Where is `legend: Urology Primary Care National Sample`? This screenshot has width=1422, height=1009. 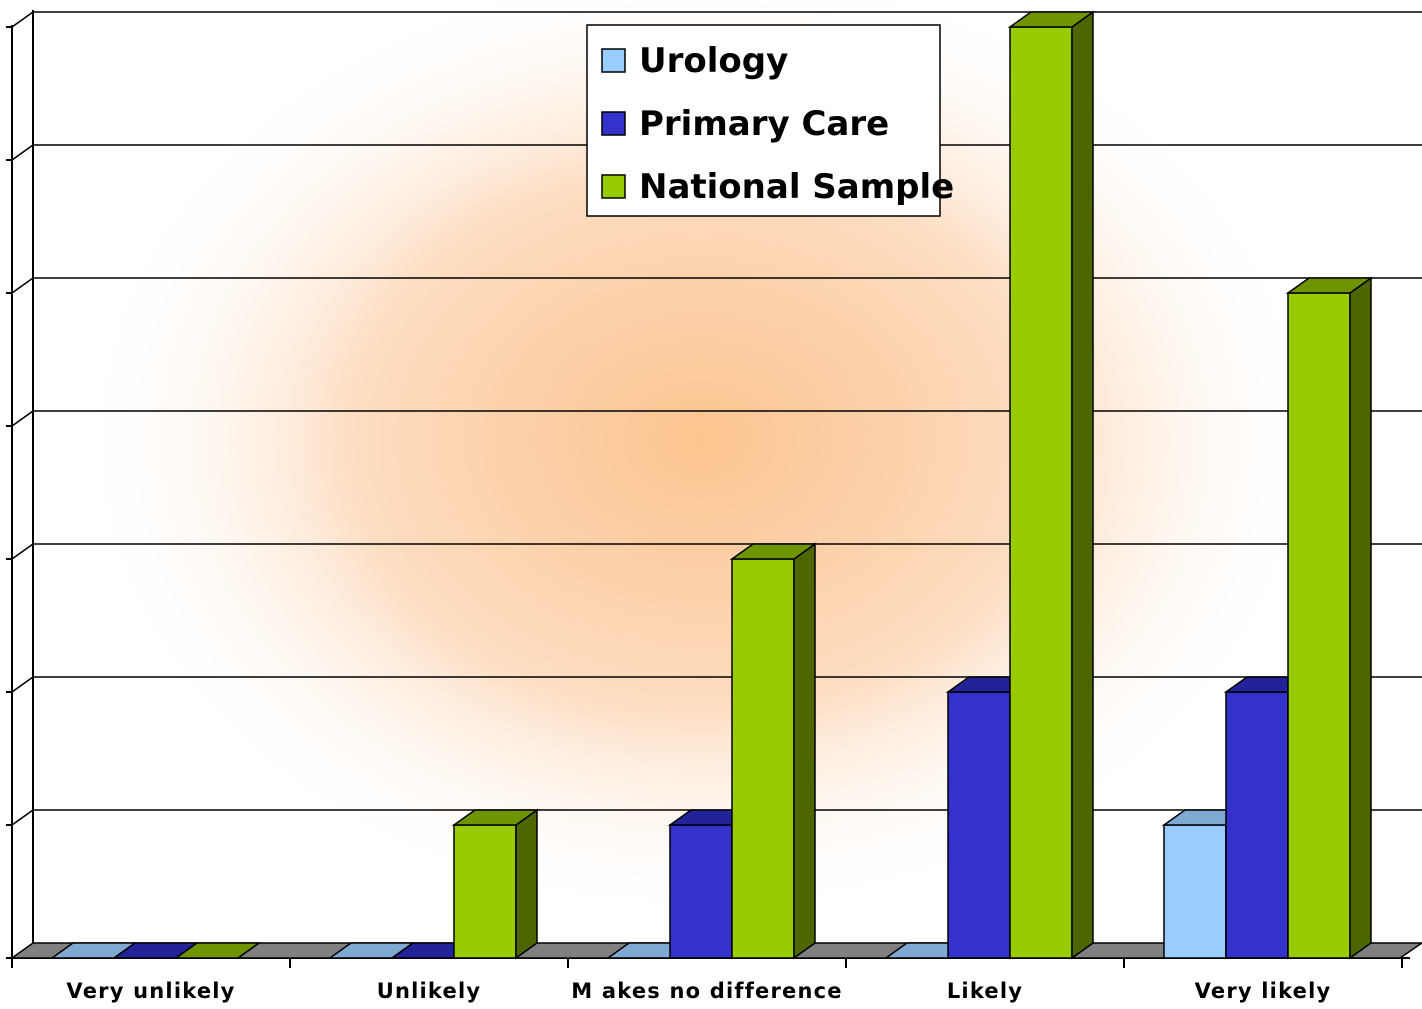
legend: Urology Primary Care National Sample is located at coordinates (770, 120).